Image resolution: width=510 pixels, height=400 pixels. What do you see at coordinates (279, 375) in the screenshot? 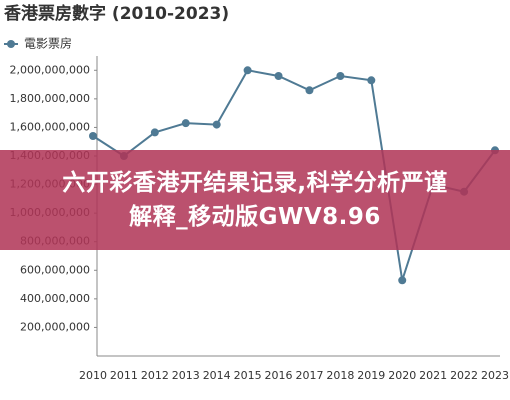
I see `x-tick-label: 2016` at bounding box center [279, 375].